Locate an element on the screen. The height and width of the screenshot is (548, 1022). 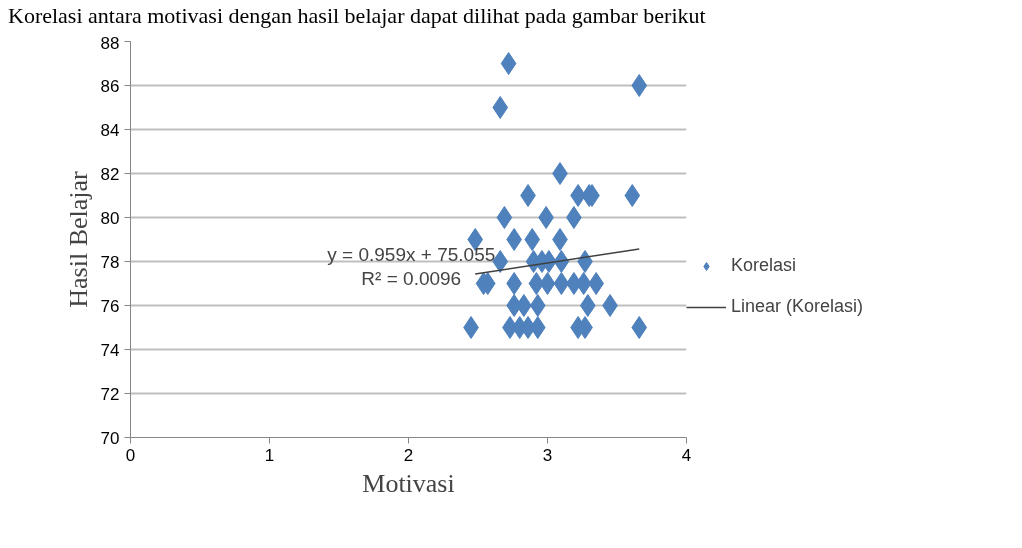
x-tick-label: 1 is located at coordinates (269, 455).